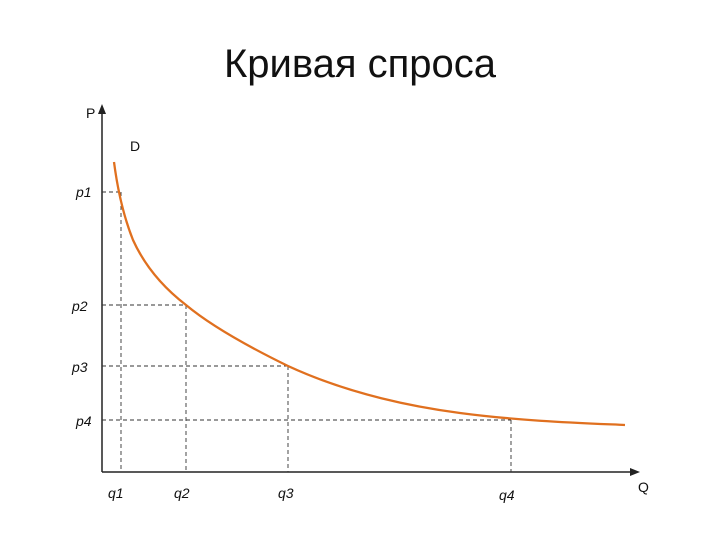 This screenshot has height=540, width=720. I want to click on x-tick-q3: q3, so click(286, 493).